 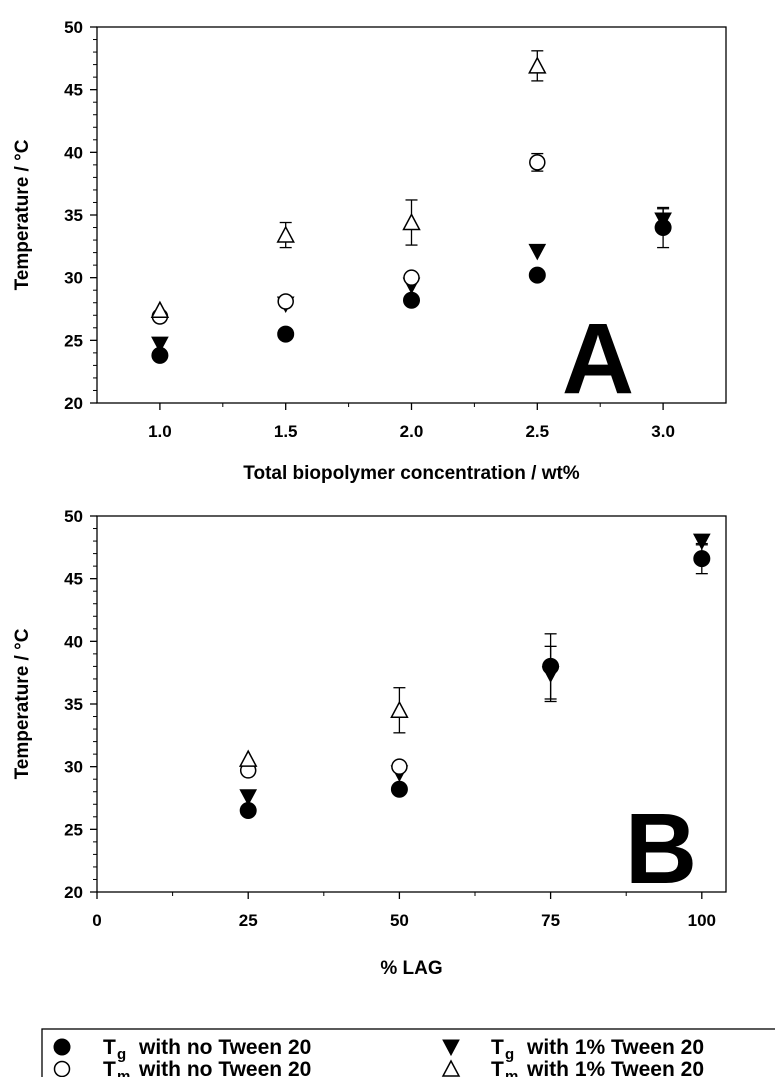 I want to click on legend-marker-tg-none, so click(x=62, y=1047).